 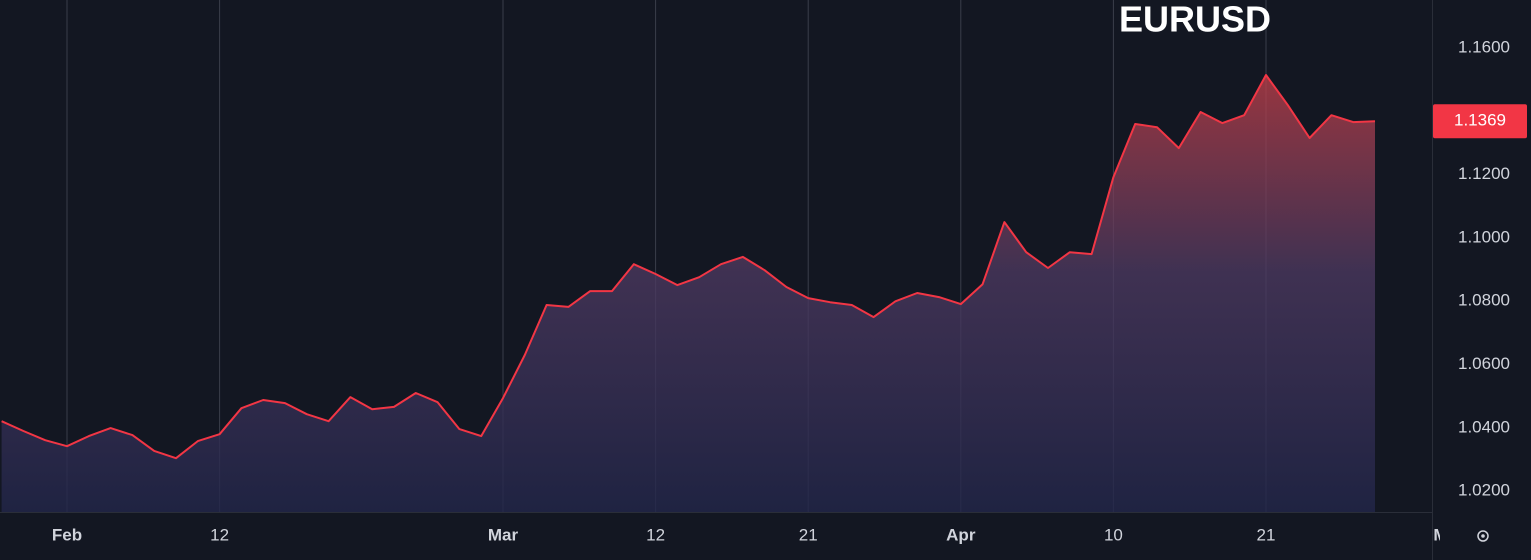 What do you see at coordinates (1484, 236) in the screenshot?
I see `y-tick-label: 1.1000` at bounding box center [1484, 236].